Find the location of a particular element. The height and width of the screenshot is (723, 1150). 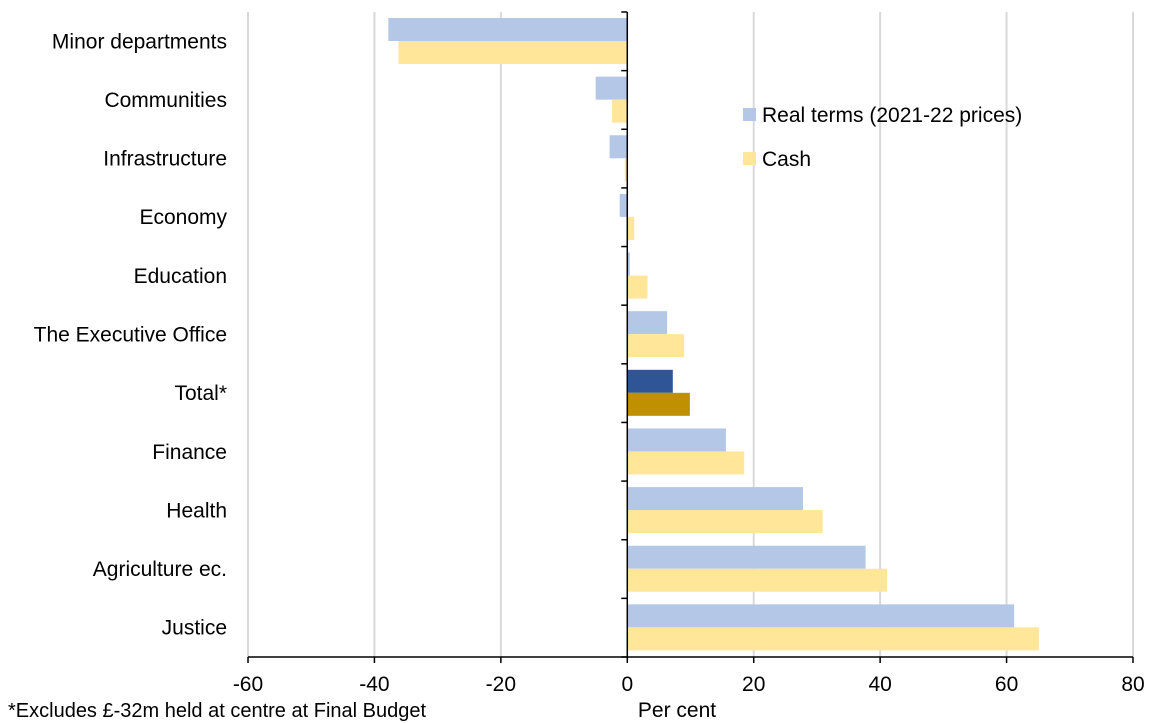

bar-real-terms-2021-22-prices-economy is located at coordinates (623, 205).